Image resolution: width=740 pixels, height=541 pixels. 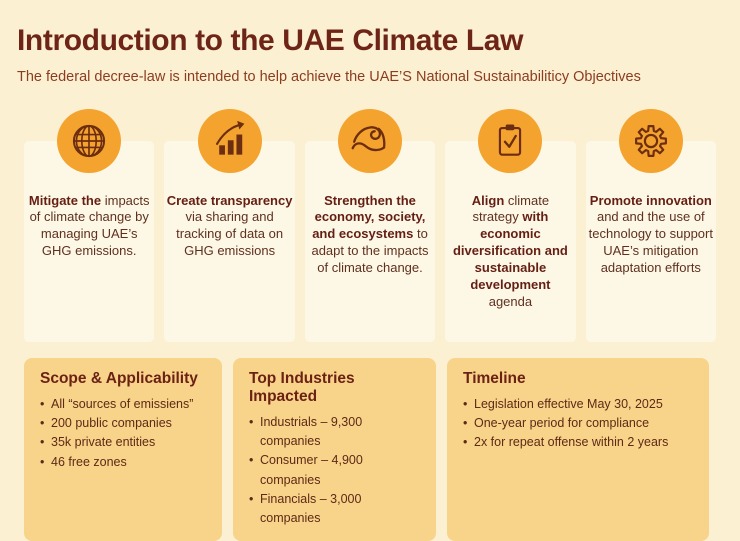 What do you see at coordinates (302, 387) in the screenshot?
I see `card-title: Top Industries Impacted` at bounding box center [302, 387].